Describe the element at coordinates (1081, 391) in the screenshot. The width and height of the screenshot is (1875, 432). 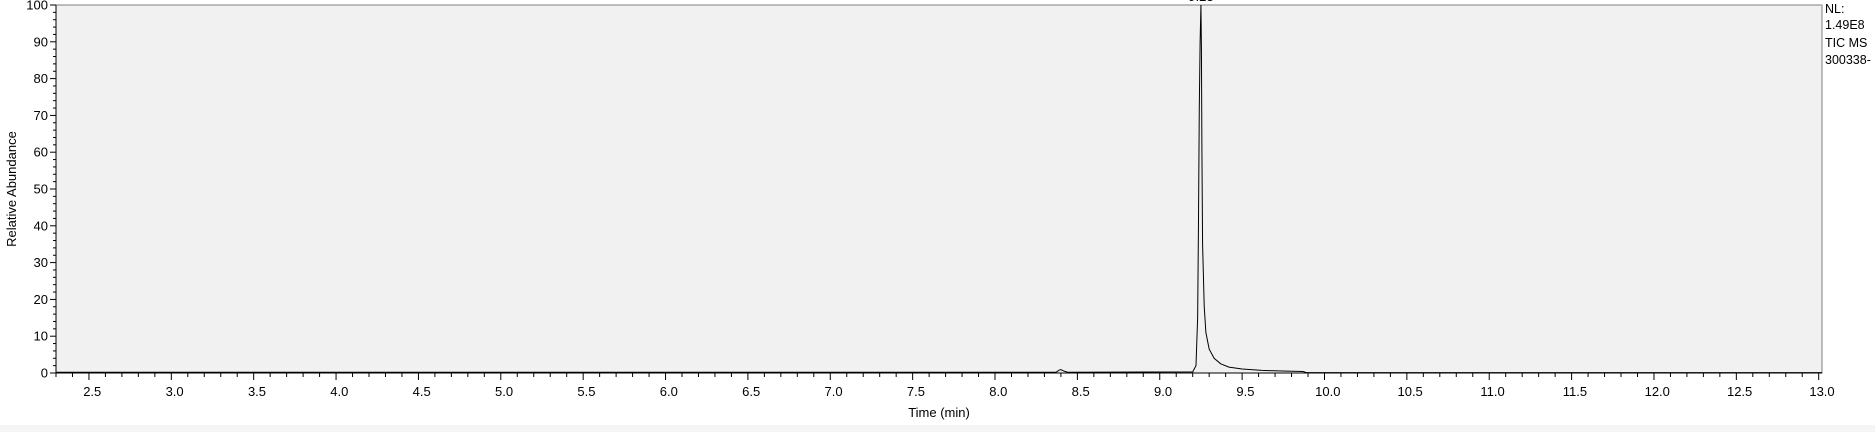
I see `x-tick-label: 8.5` at that location.